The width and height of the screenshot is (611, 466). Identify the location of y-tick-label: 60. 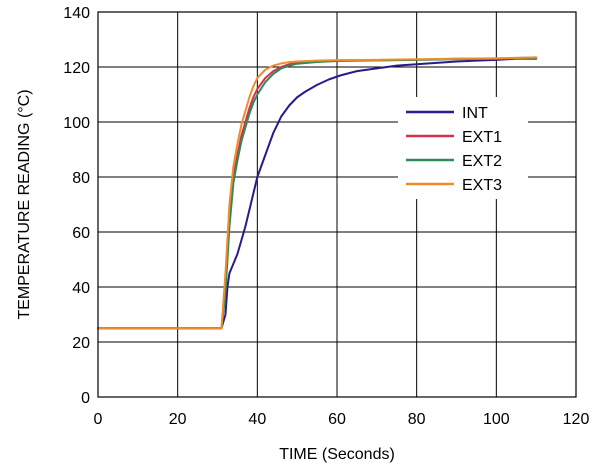
(81, 233).